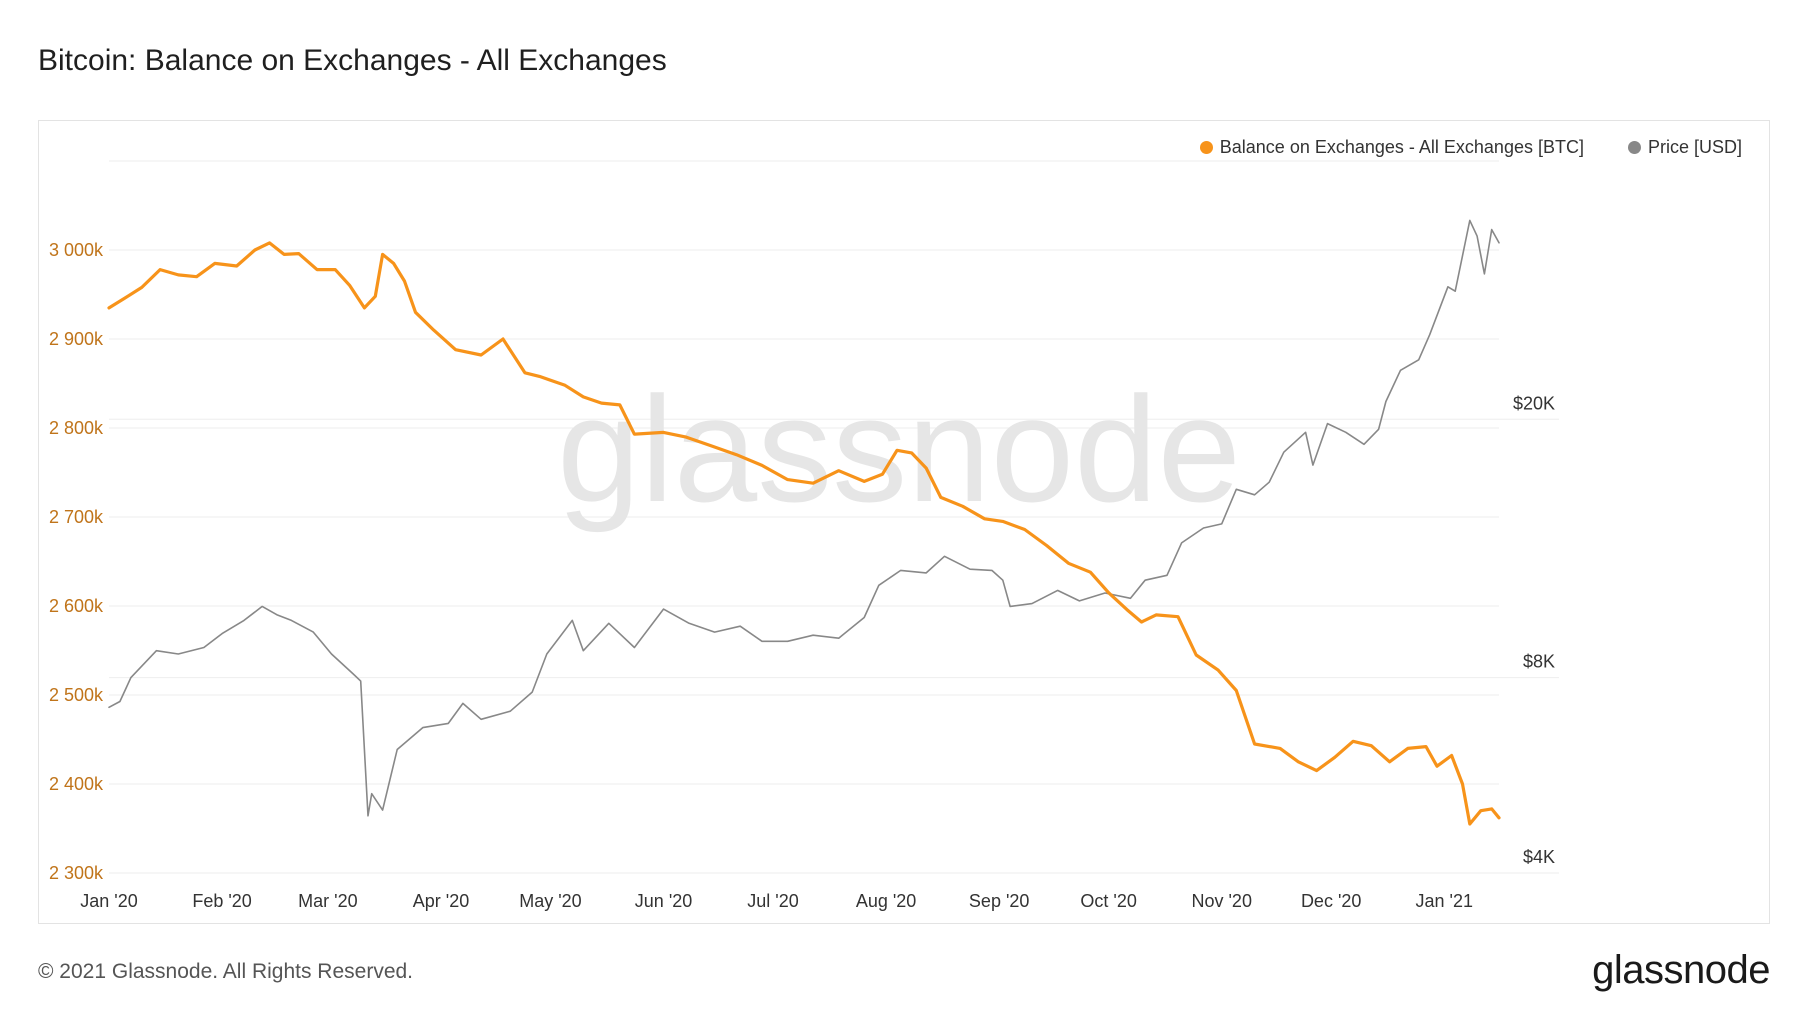 The width and height of the screenshot is (1800, 1013). Describe the element at coordinates (1331, 901) in the screenshot. I see `x-tick-label: Dec '20` at that location.